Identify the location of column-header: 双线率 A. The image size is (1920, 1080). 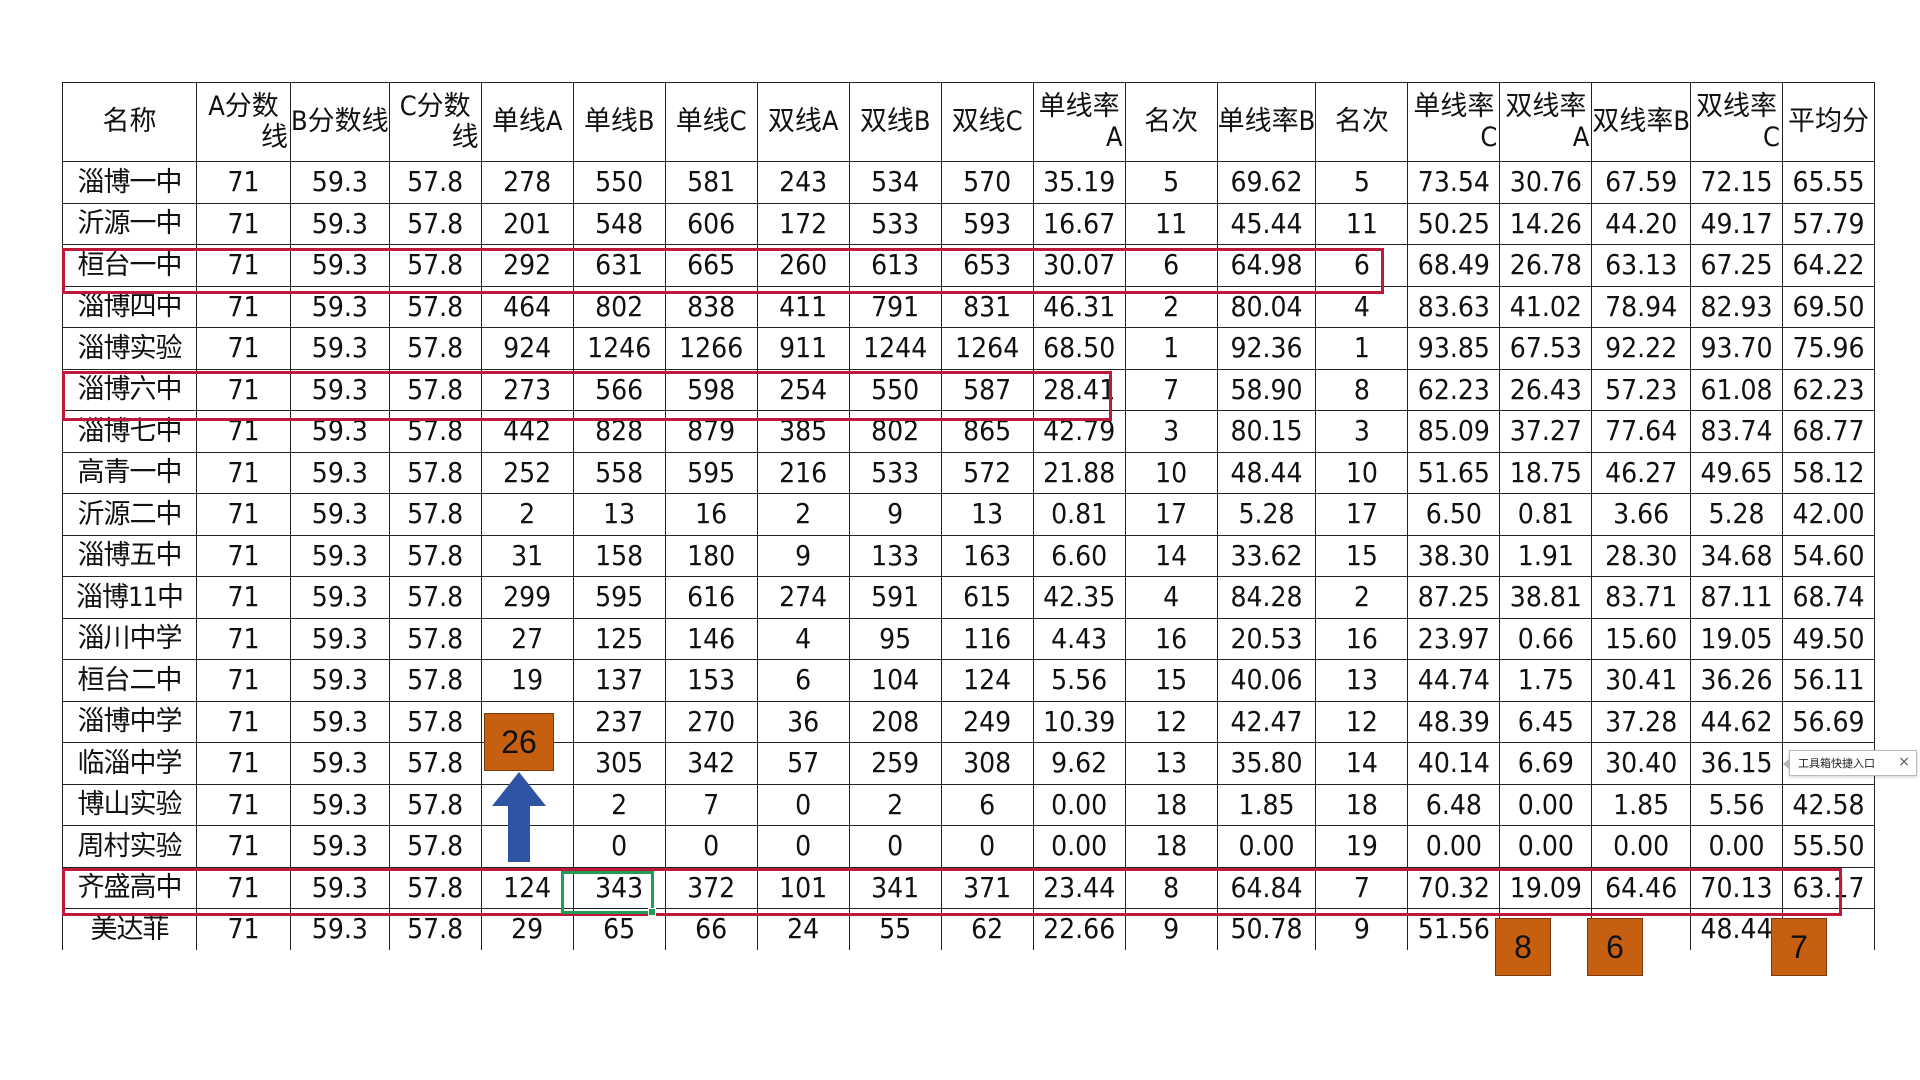
(1546, 122).